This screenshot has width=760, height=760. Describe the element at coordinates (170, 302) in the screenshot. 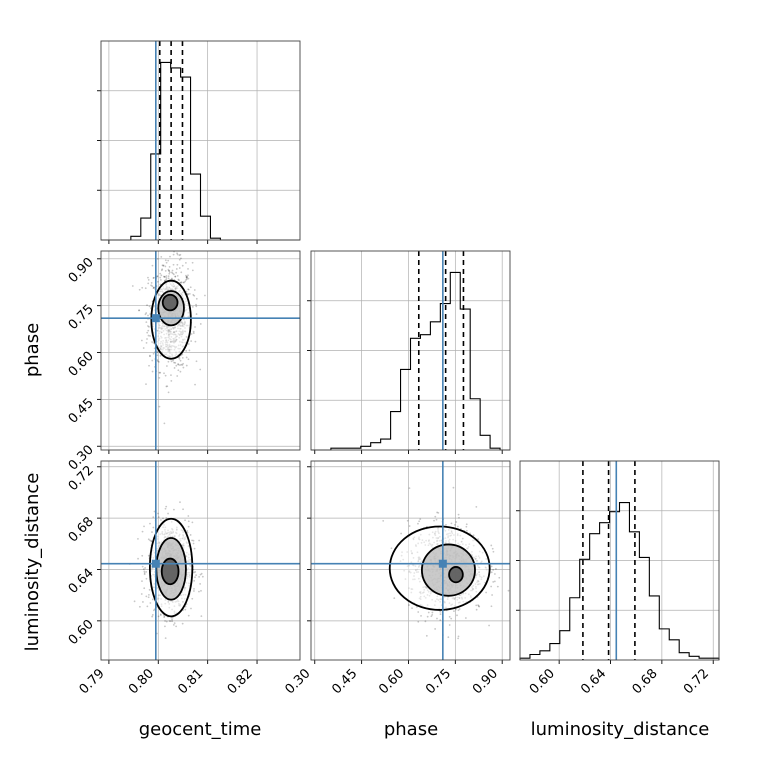

I see `density-fill-level` at that location.